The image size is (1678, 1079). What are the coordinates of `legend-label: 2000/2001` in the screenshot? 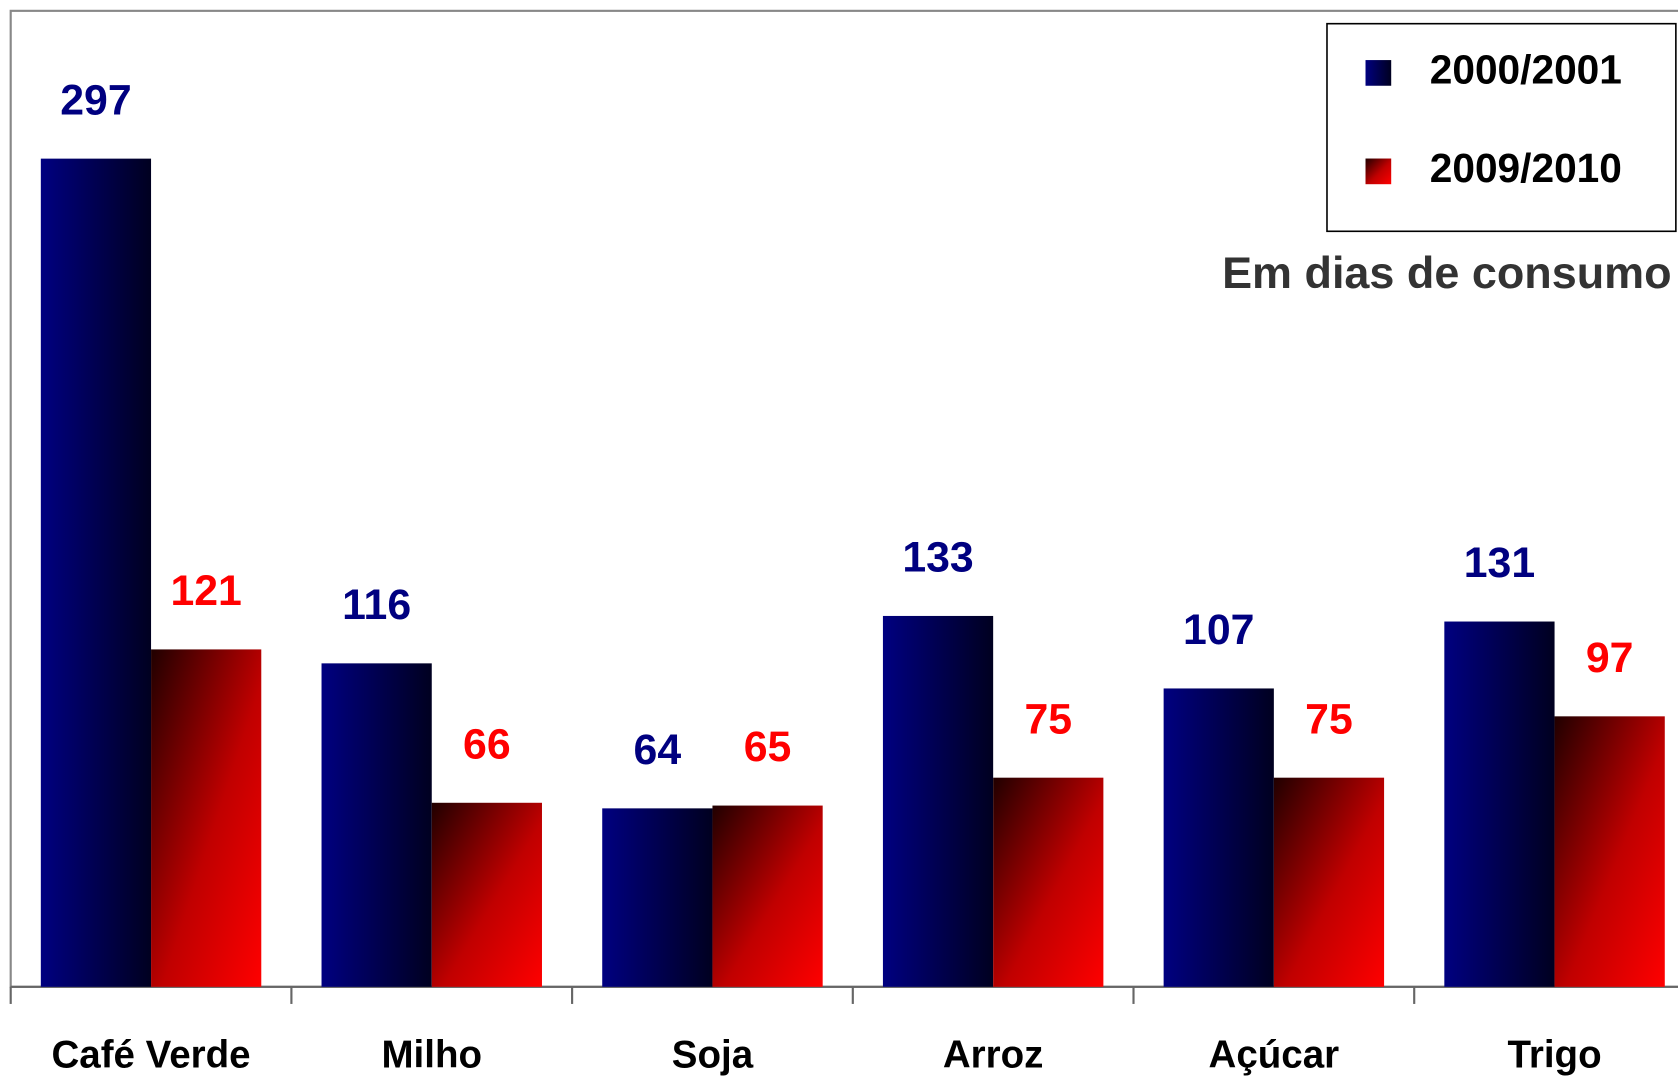 It's located at (1526, 70).